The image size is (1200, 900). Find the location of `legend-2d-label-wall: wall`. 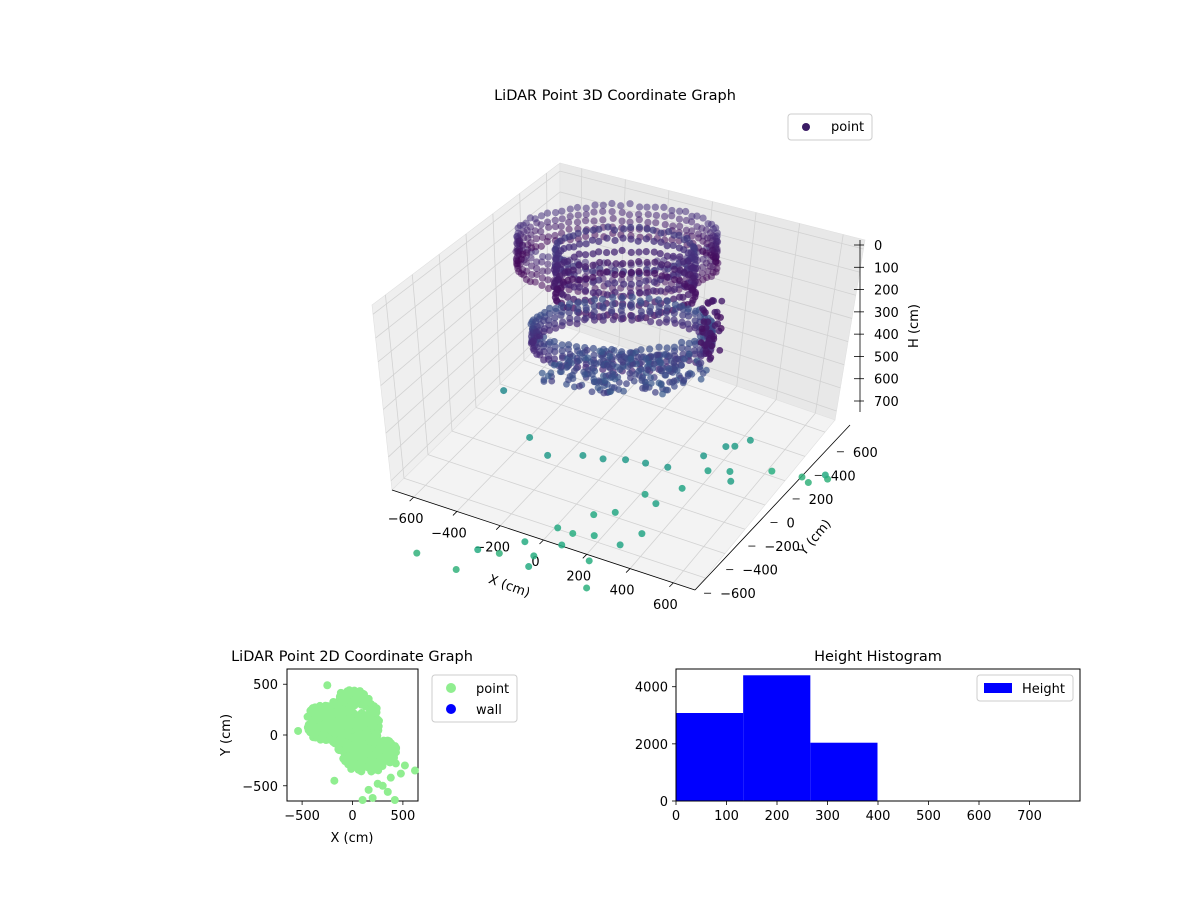

legend-2d-label-wall: wall is located at coordinates (489, 710).